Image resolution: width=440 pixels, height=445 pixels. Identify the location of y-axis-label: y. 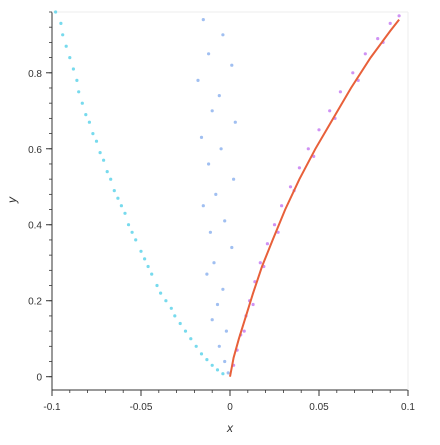
(12, 200).